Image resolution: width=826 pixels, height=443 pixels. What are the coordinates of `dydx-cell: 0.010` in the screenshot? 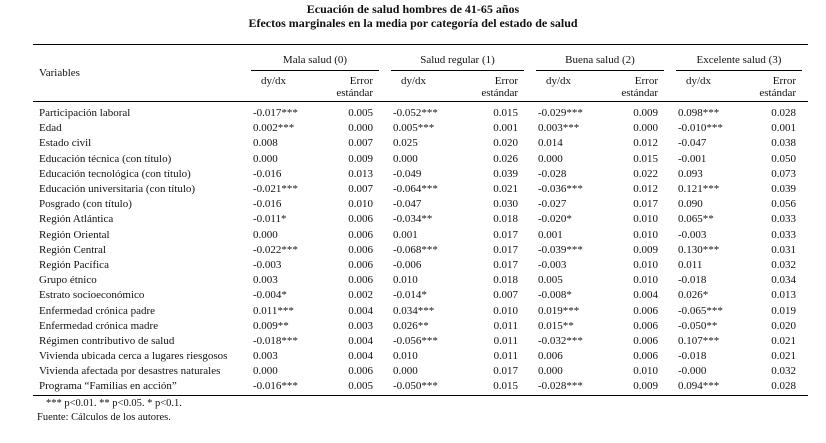 It's located at (405, 280).